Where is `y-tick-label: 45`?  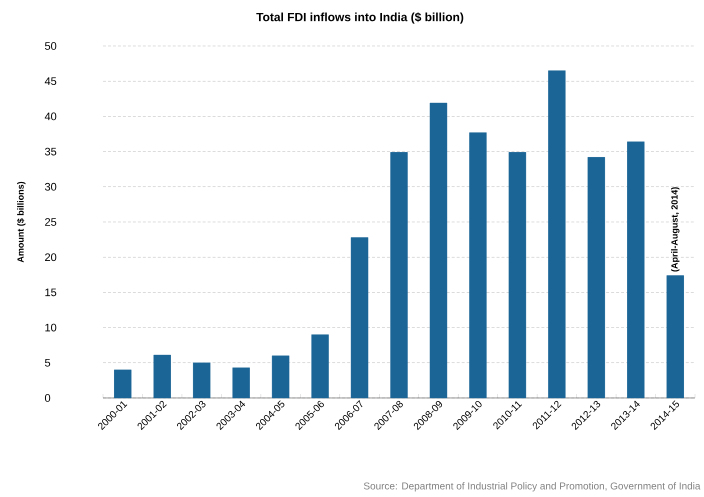 y-tick-label: 45 is located at coordinates (50, 81).